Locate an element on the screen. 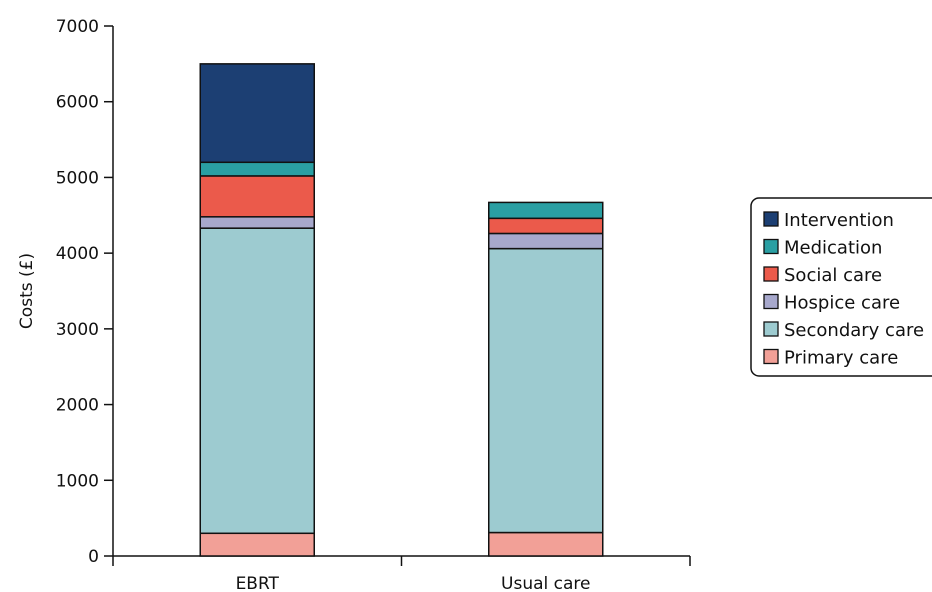 The height and width of the screenshot is (592, 932). y-axis: 0 1000 2000 3000 4000 5000 6000 7000 is located at coordinates (85, 292).